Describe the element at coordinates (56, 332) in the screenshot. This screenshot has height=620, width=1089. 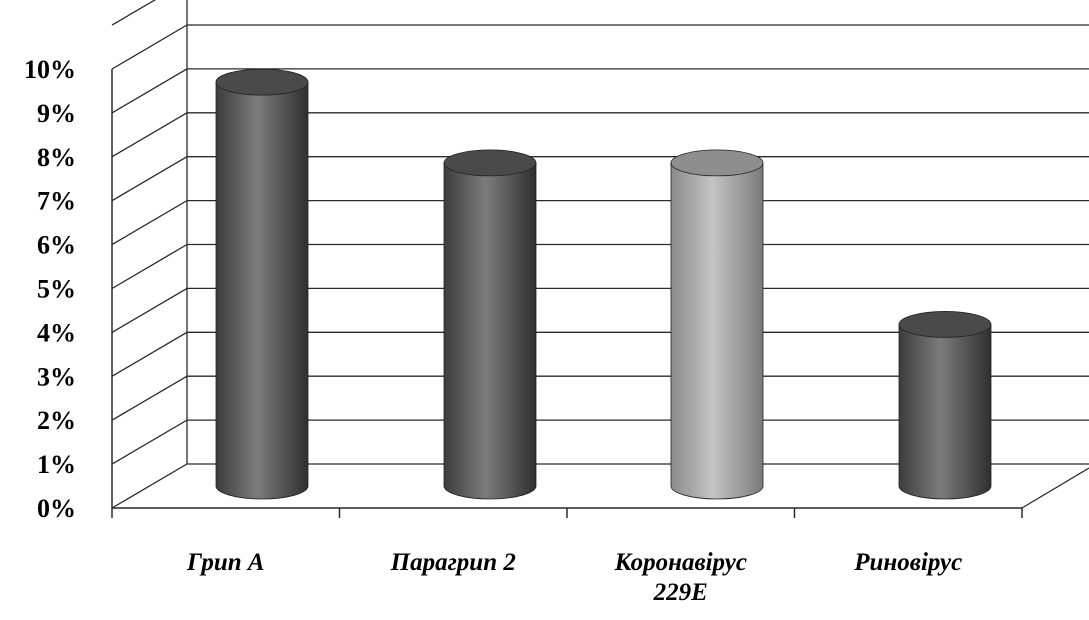
I see `y-tick-label: 4%` at that location.